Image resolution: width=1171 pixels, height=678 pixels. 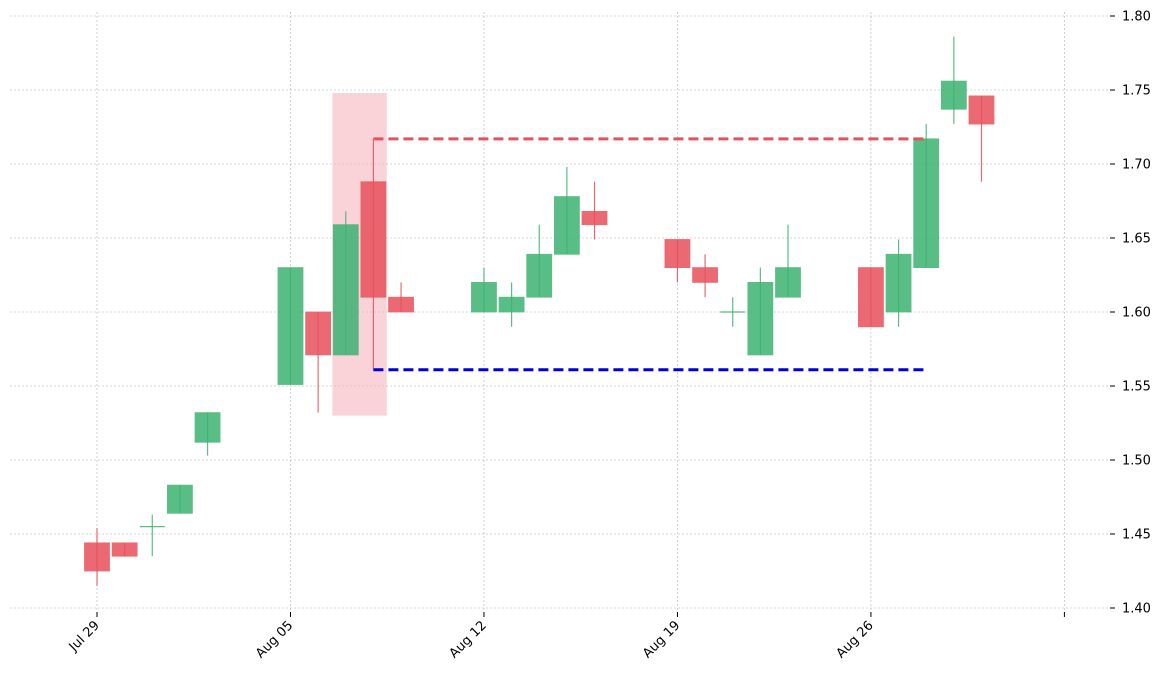 What do you see at coordinates (468, 639) in the screenshot?
I see `x-tick-label: Aug 12` at bounding box center [468, 639].